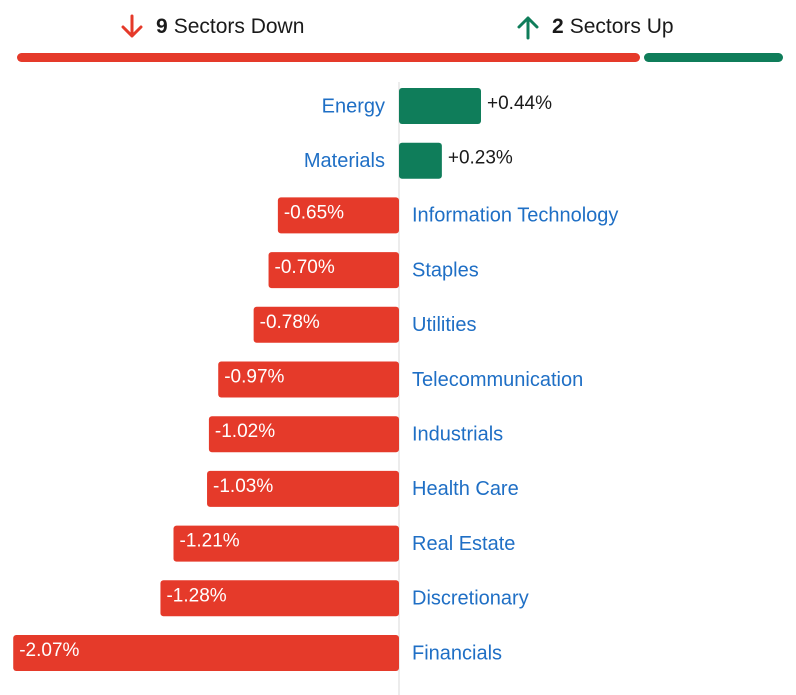 The height and width of the screenshot is (695, 796). What do you see at coordinates (515, 216) in the screenshot?
I see `category-label-information-technology: Information Technology` at bounding box center [515, 216].